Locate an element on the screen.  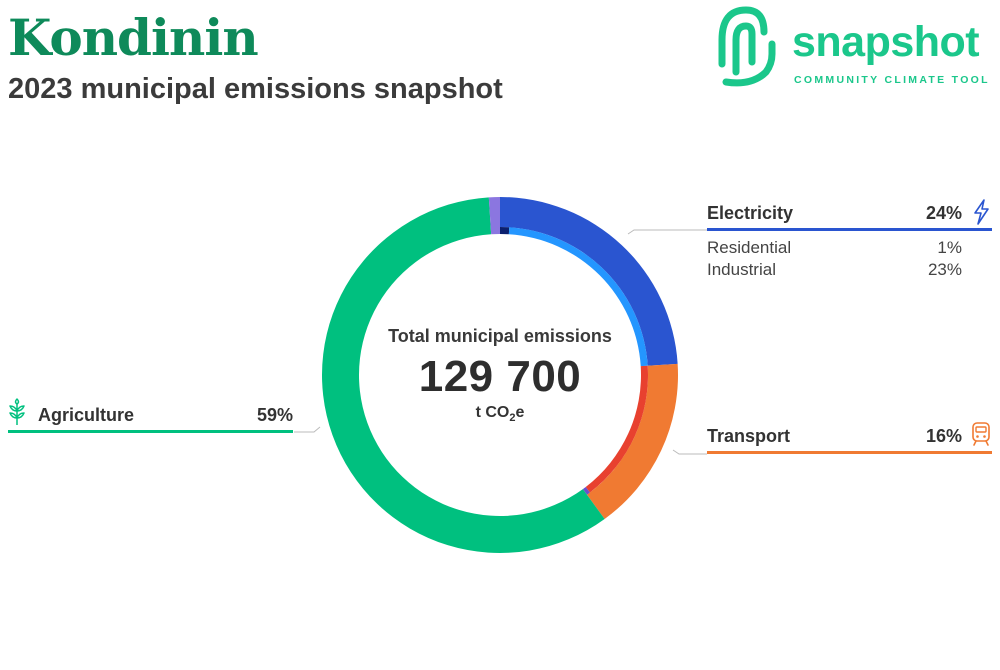
donut-slice-transport is located at coordinates (632, 441).